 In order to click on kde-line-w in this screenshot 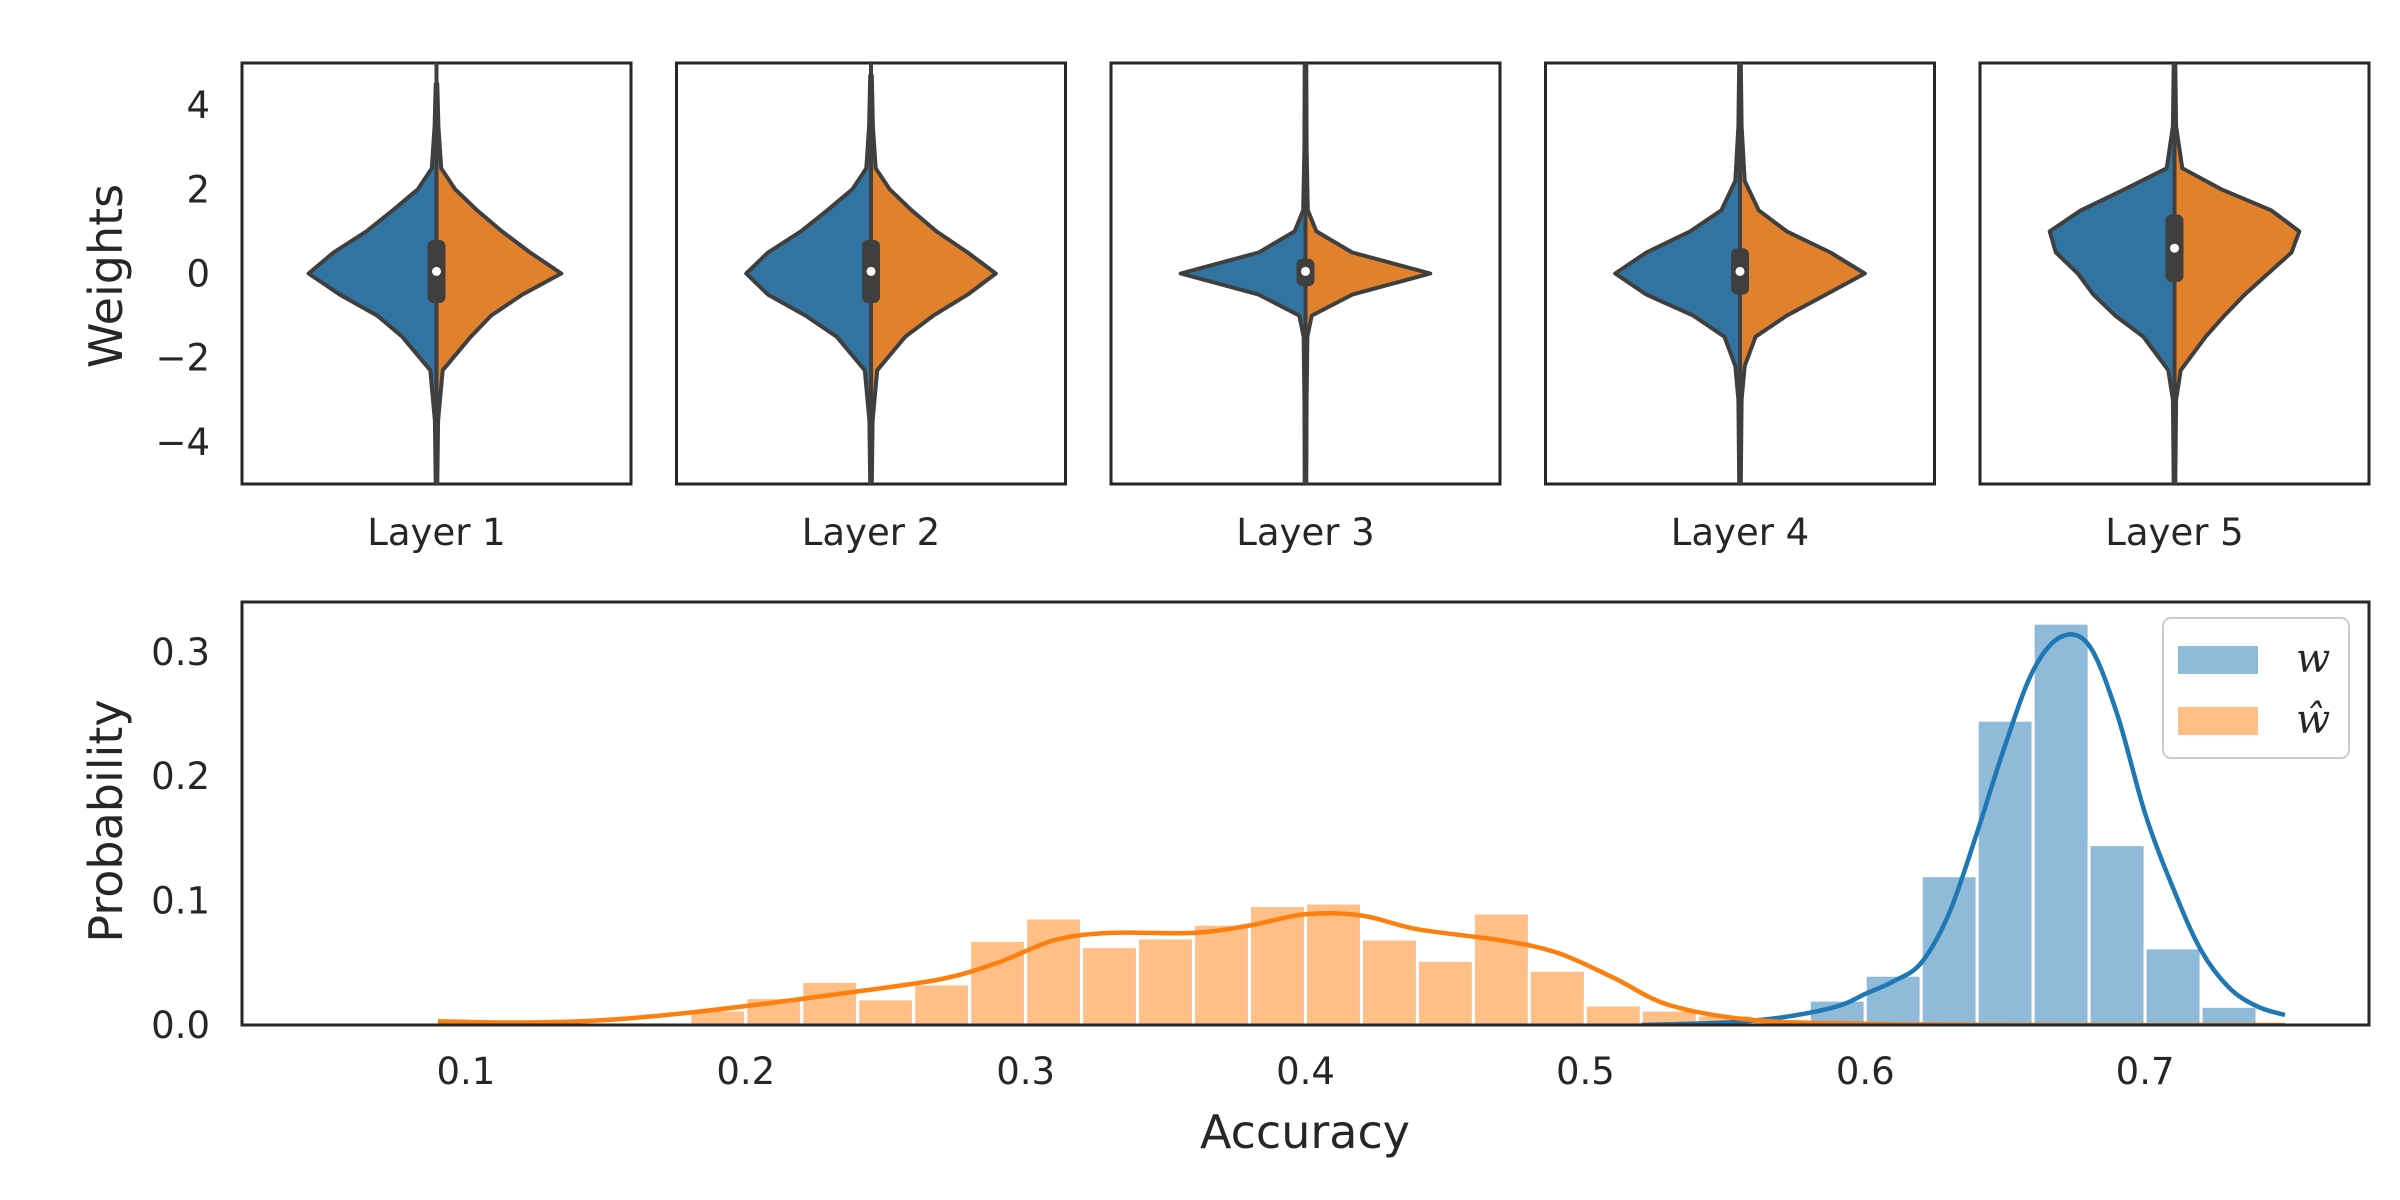, I will do `click(1963, 828)`.